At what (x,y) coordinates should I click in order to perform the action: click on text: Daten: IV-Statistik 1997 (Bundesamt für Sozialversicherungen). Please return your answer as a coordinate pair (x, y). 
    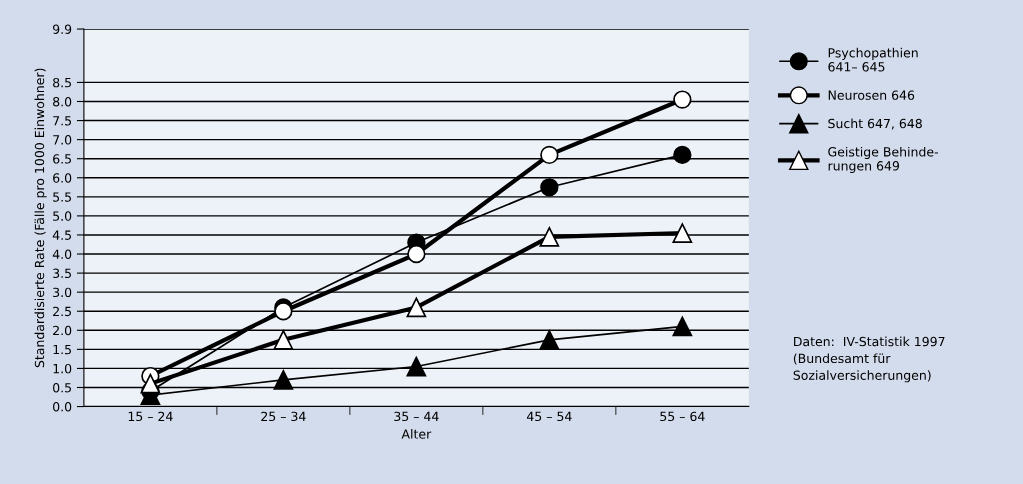
    Looking at the image, I should click on (869, 359).